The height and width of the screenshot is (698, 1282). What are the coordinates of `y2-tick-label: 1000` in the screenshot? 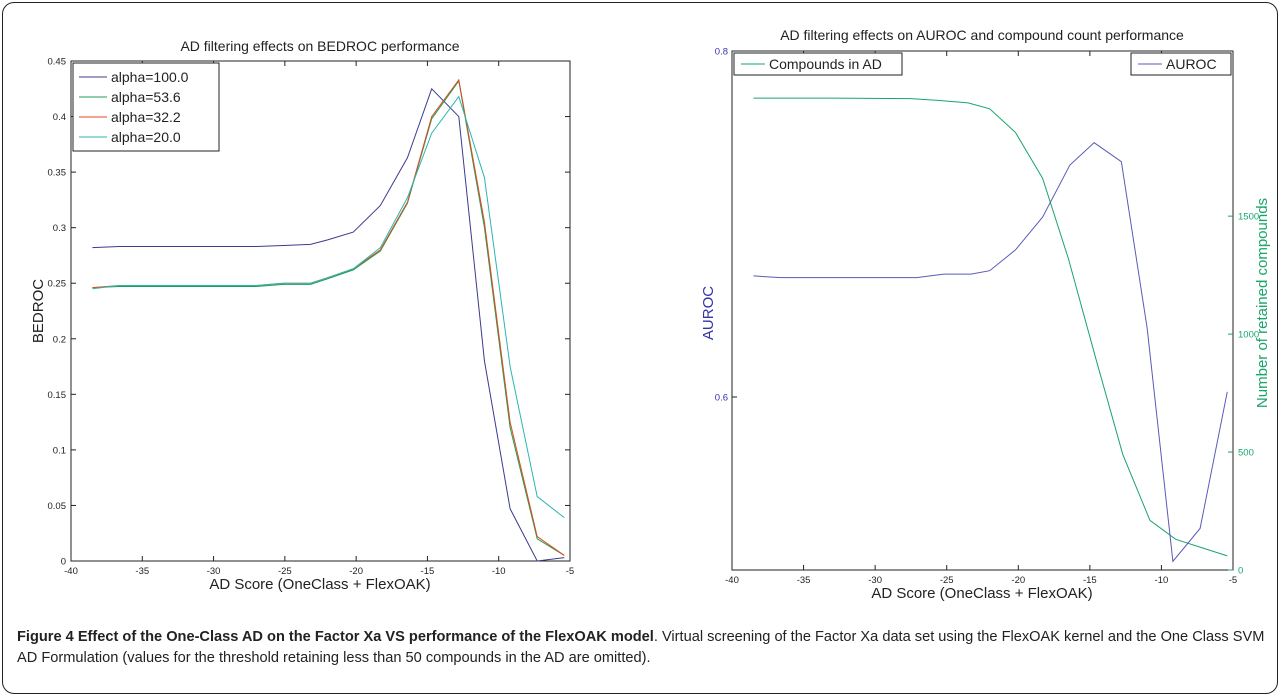 It's located at (1248, 335).